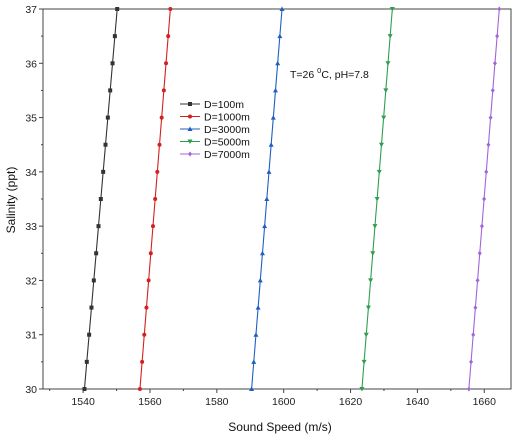 The height and width of the screenshot is (438, 515). I want to click on x-tick-label: 1640, so click(418, 402).